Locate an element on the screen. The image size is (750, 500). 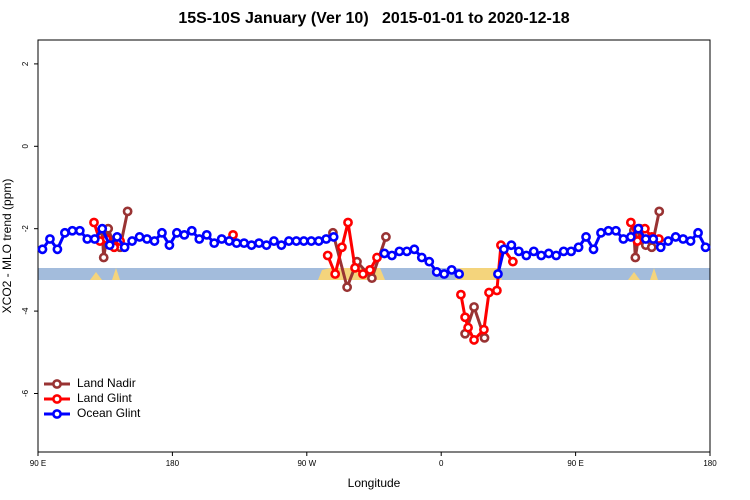
y-tick-label: -2 is located at coordinates (25, 229).